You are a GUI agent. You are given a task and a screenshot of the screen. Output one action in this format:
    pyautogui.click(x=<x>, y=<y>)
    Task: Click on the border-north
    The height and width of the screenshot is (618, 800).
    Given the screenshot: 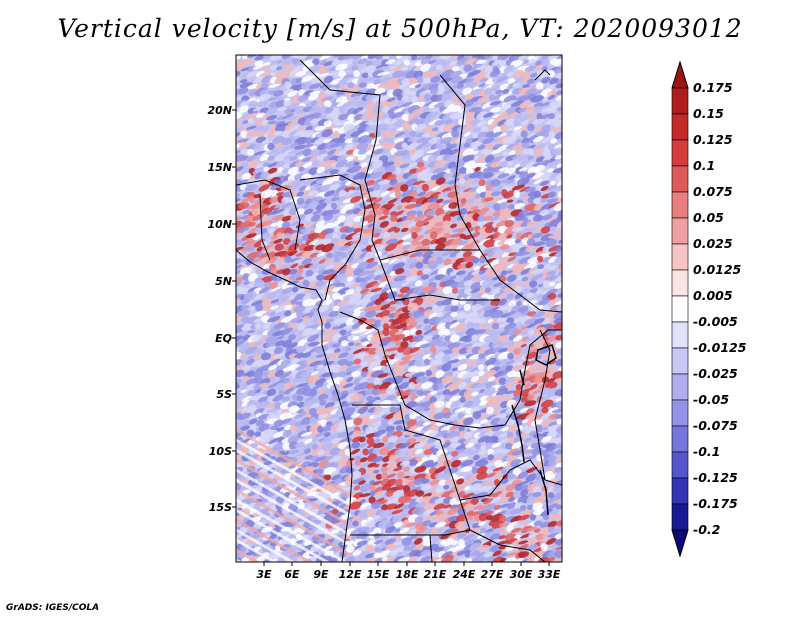 What is the action you would take?
    pyautogui.click(x=352, y=180)
    